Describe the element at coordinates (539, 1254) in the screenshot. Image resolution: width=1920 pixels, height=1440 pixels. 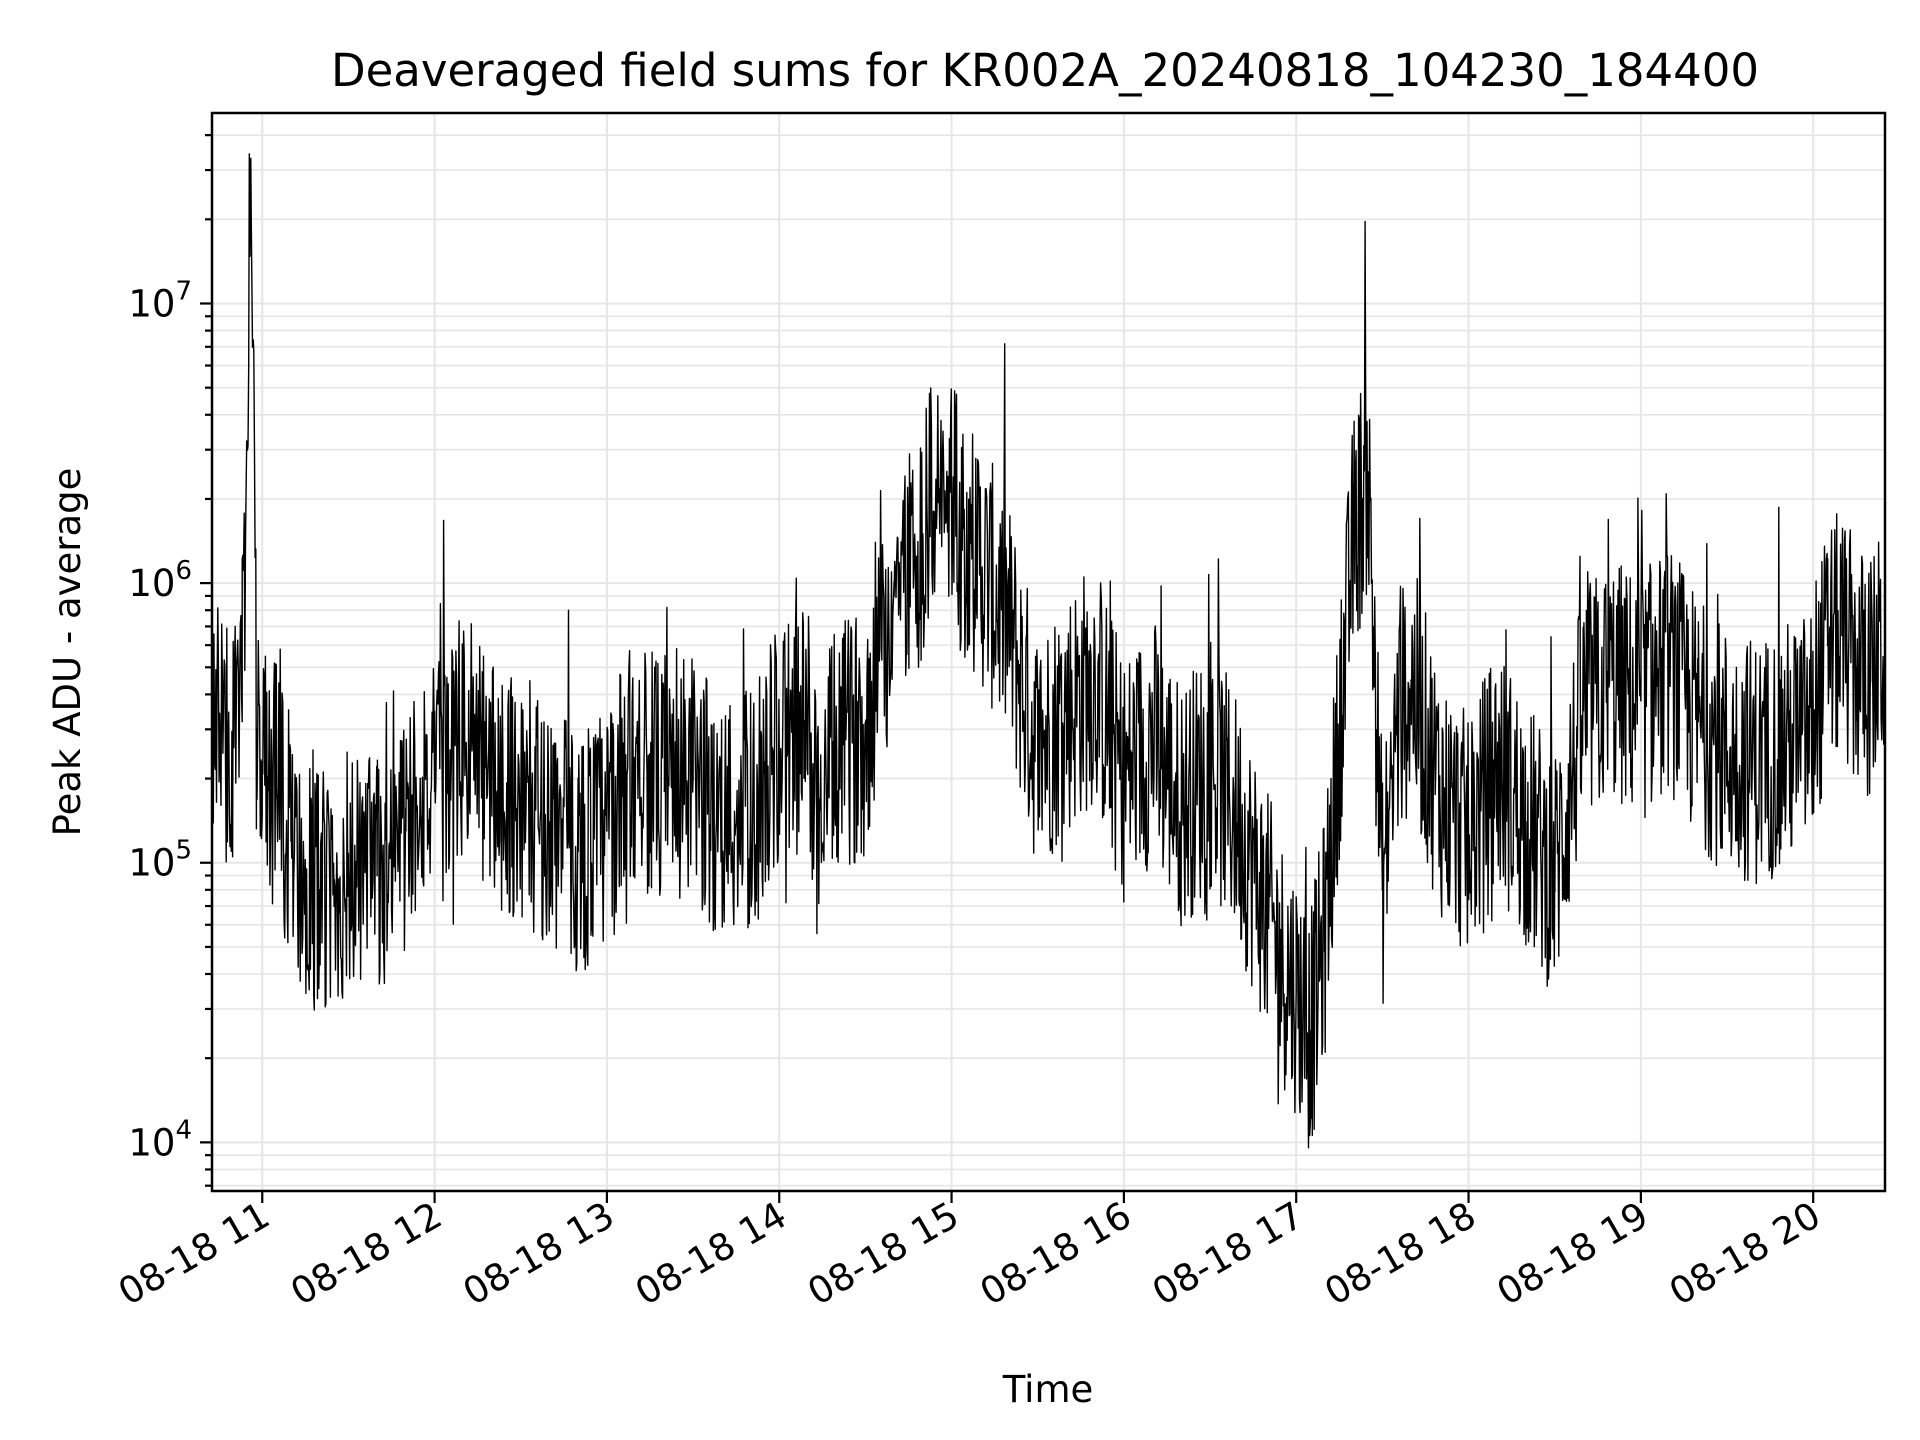
I see `x-tick-label: 08-18 13` at that location.